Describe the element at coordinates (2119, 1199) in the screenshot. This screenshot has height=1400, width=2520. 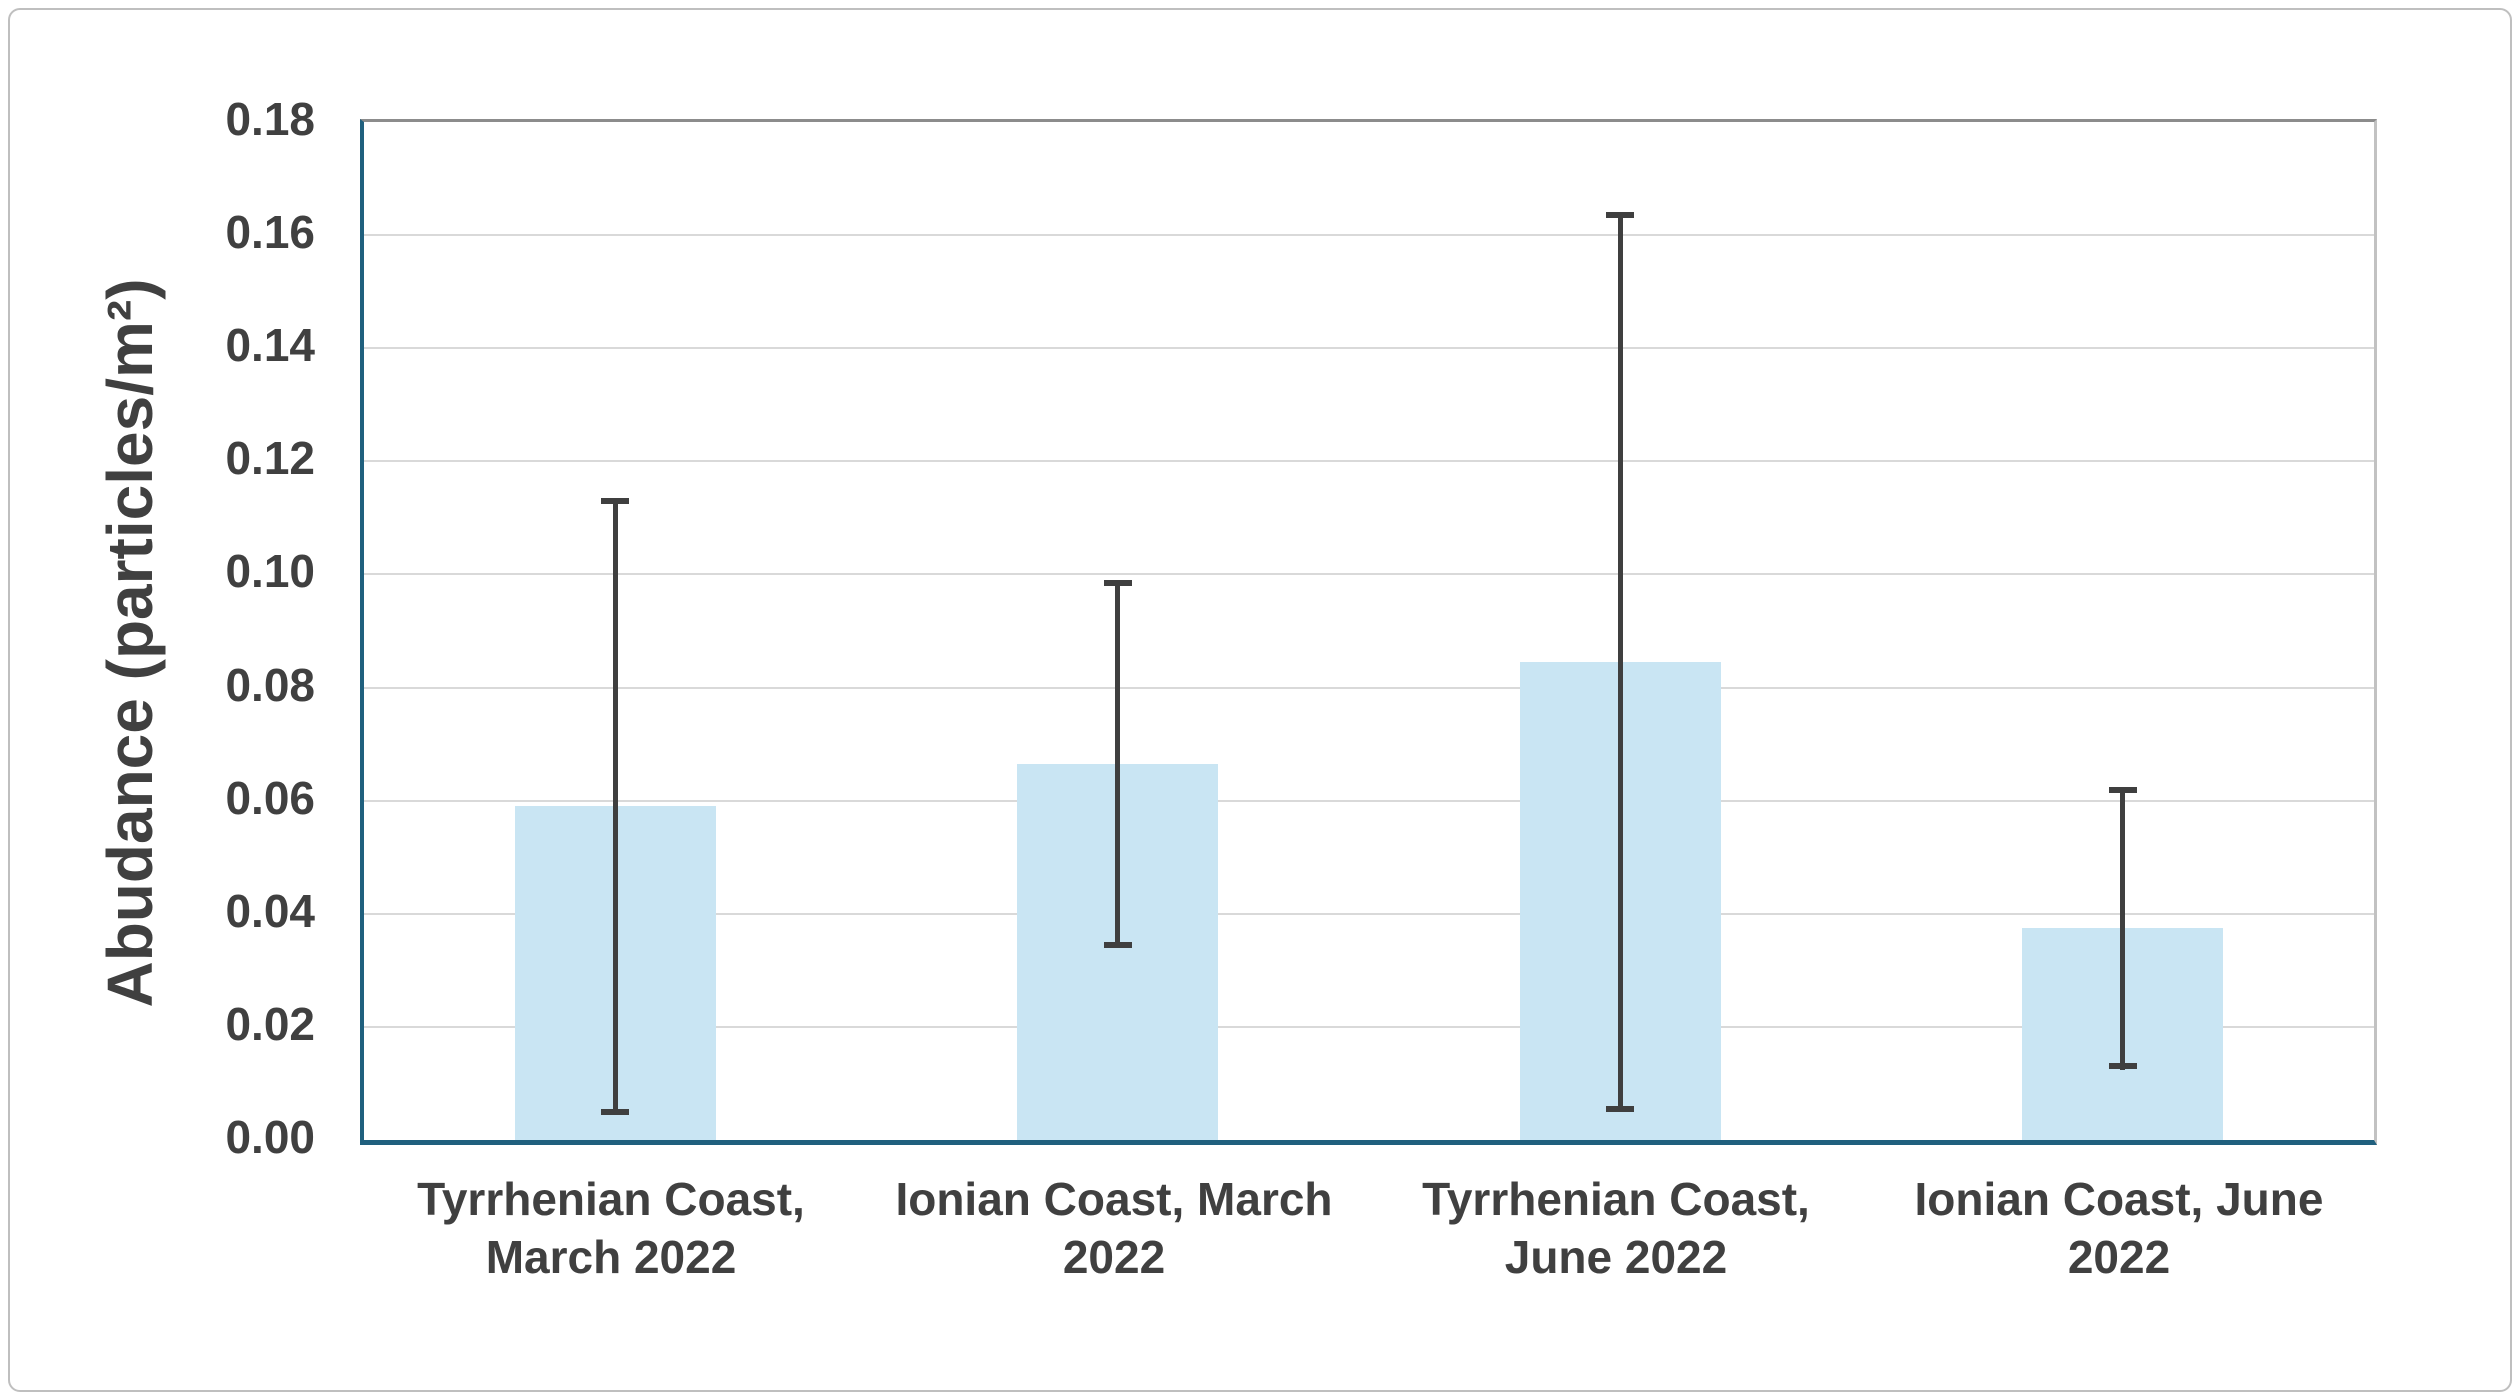
I see `x-category-label-line: Ionian Coast, June` at that location.